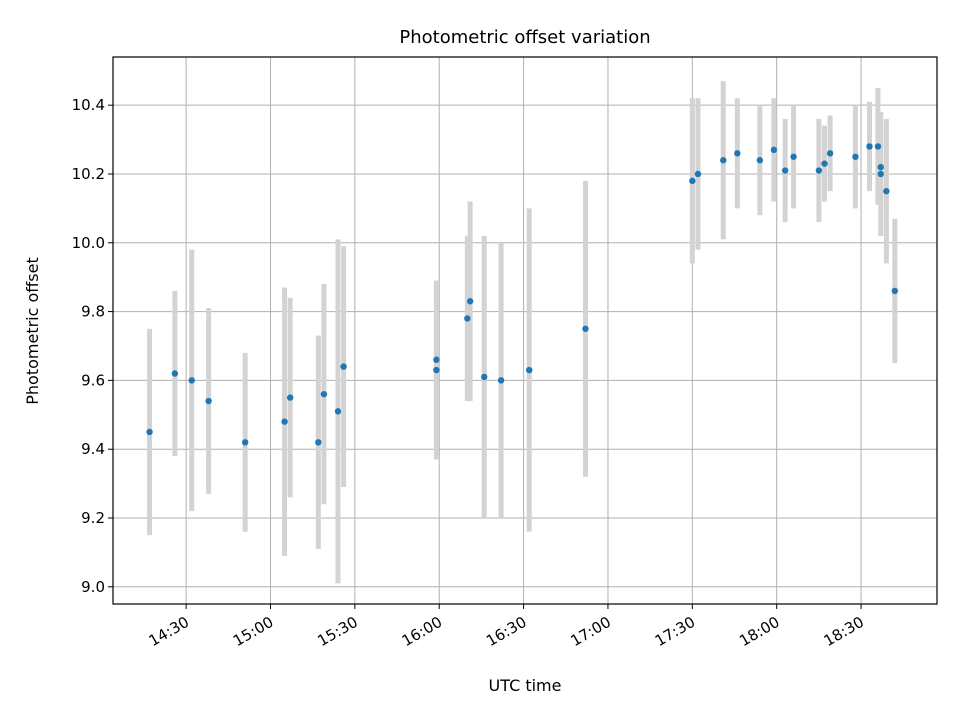 The height and width of the screenshot is (720, 960). What do you see at coordinates (93, 587) in the screenshot?
I see `y-tick-label: 9.0` at bounding box center [93, 587].